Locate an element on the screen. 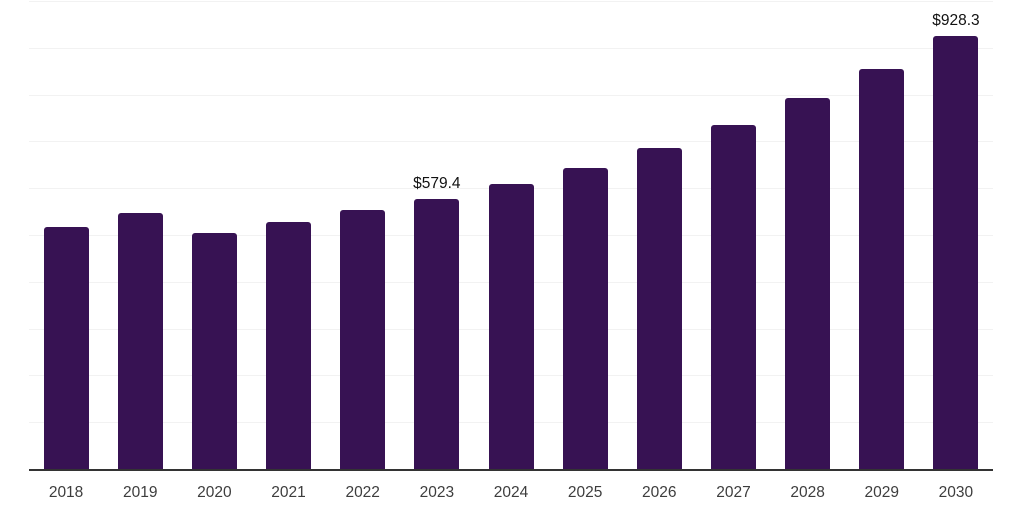 This screenshot has width=1024, height=512. bar-2029 is located at coordinates (882, 269).